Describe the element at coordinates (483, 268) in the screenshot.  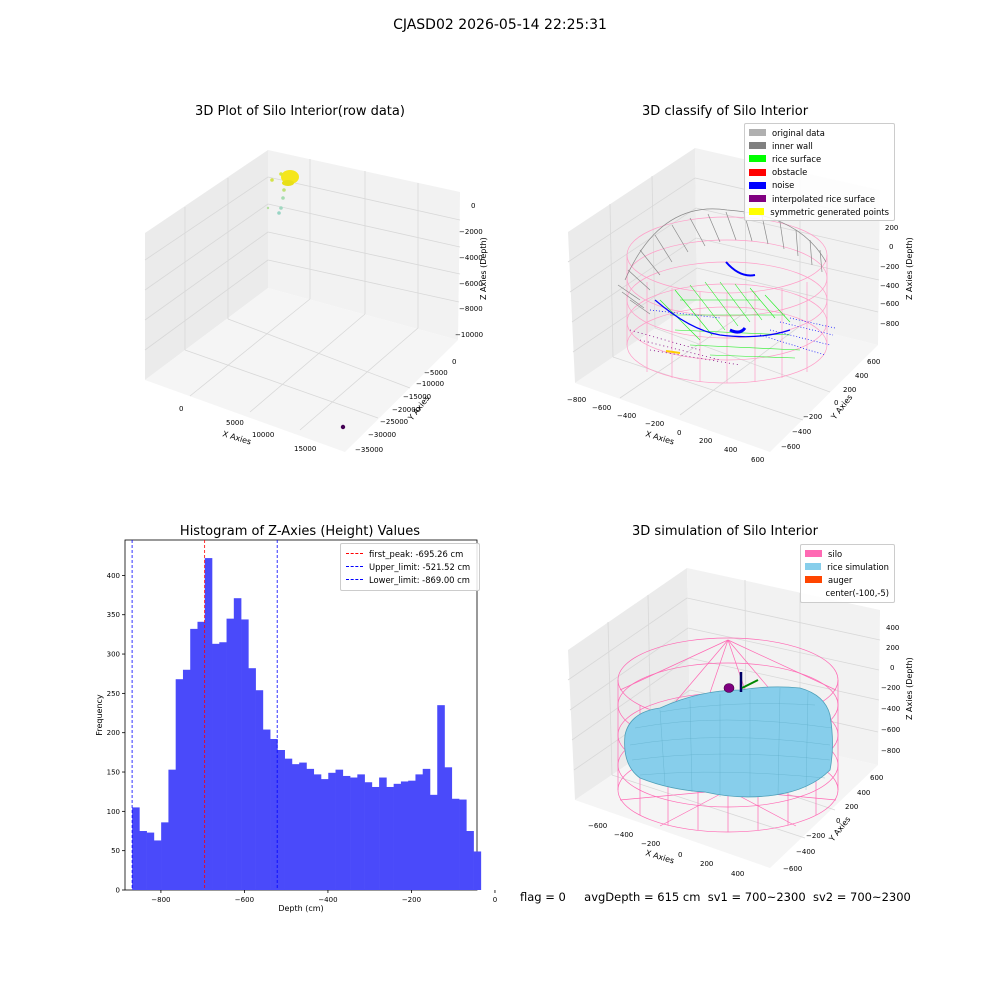
I see `p1-zlabel: Z Axies (Depth)` at that location.